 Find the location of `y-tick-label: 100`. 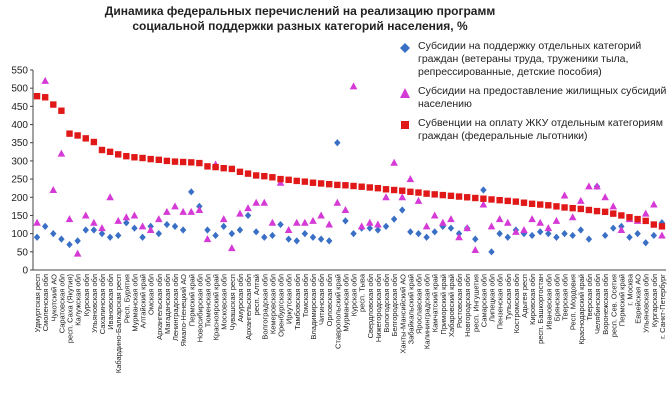

y-tick-label: 100 is located at coordinates (19, 234).